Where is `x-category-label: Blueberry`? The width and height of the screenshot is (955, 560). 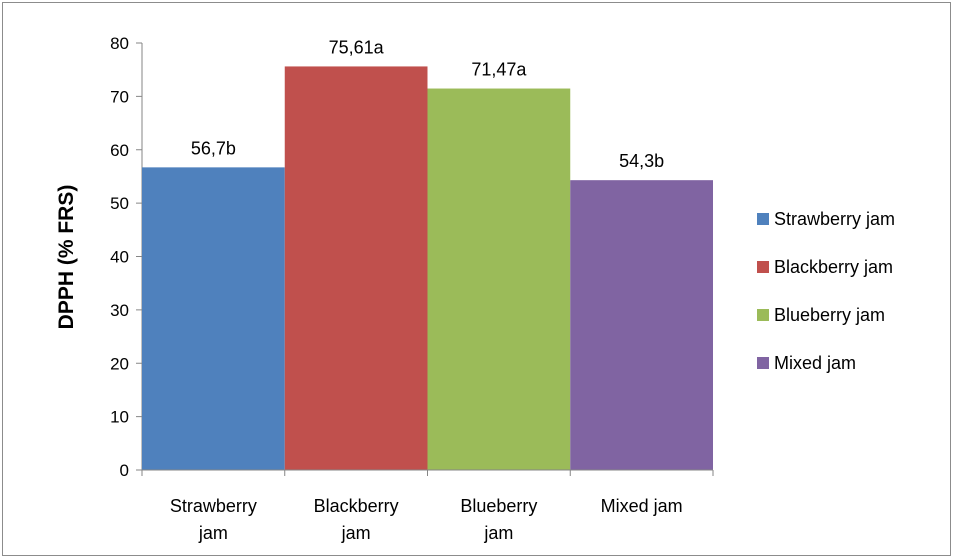
x-category-label: Blueberry is located at coordinates (498, 506).